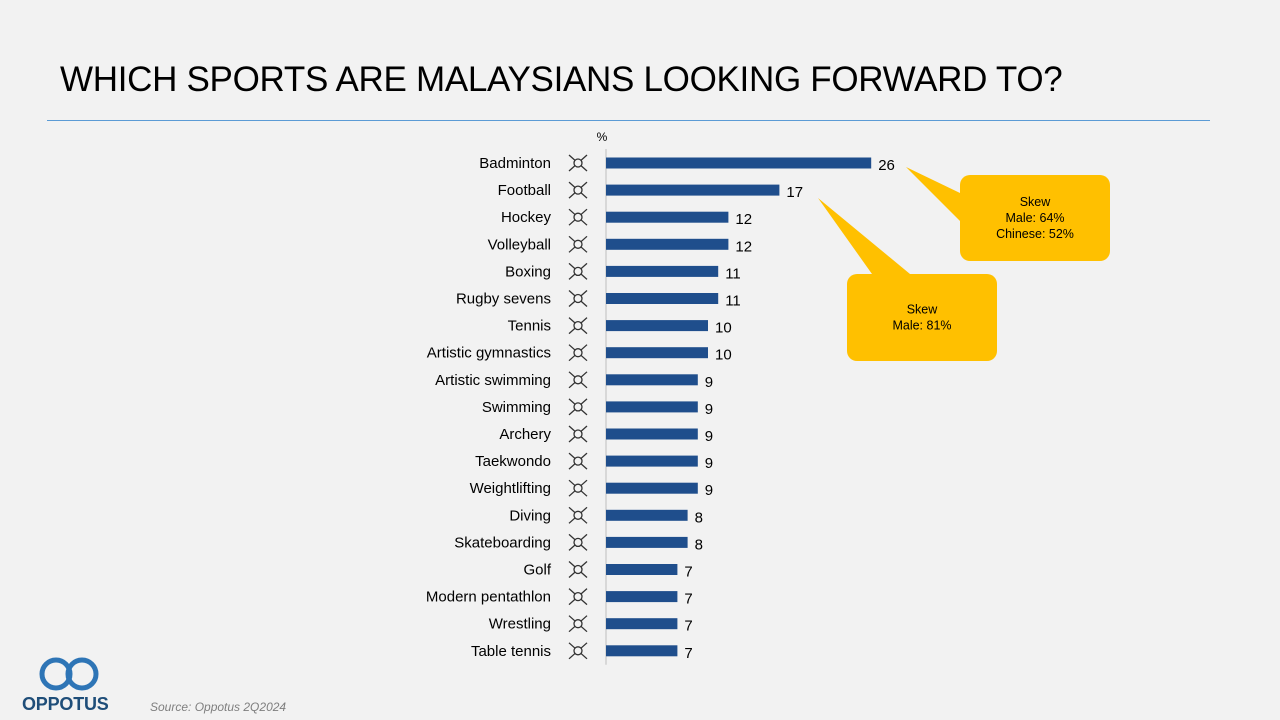  I want to click on category-label: Skateboarding, so click(502, 542).